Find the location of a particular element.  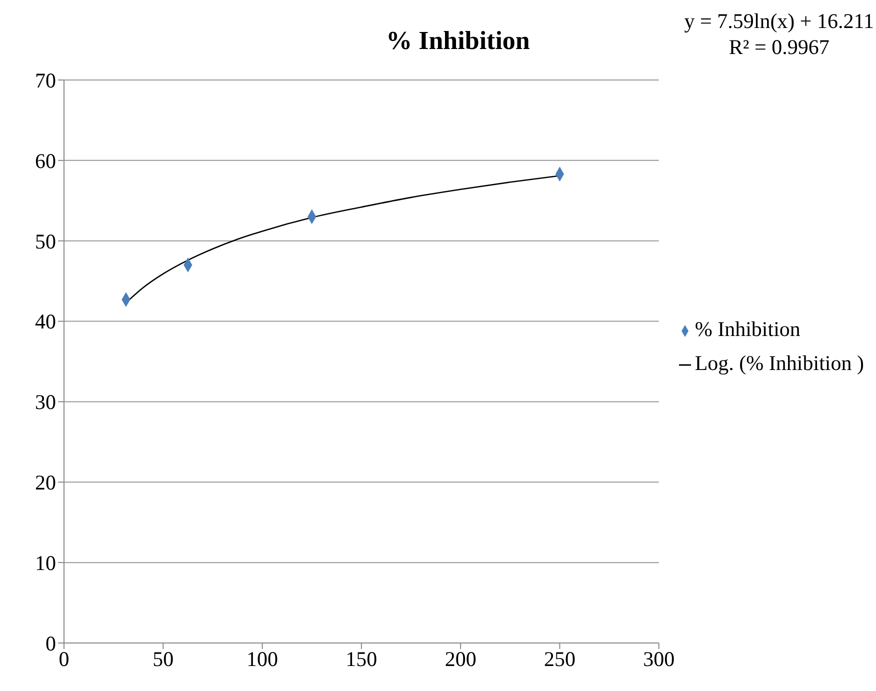

y-tick-label: 60 is located at coordinates (45, 160).